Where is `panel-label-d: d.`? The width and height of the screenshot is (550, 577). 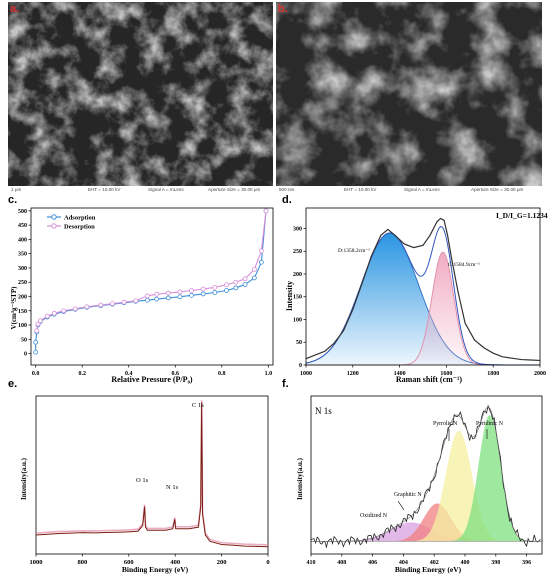
panel-label-d: d. is located at coordinates (287, 200).